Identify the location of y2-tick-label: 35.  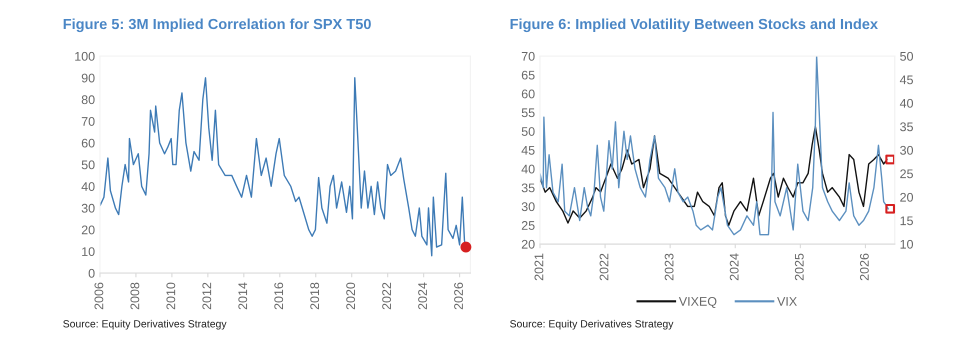
(906, 127).